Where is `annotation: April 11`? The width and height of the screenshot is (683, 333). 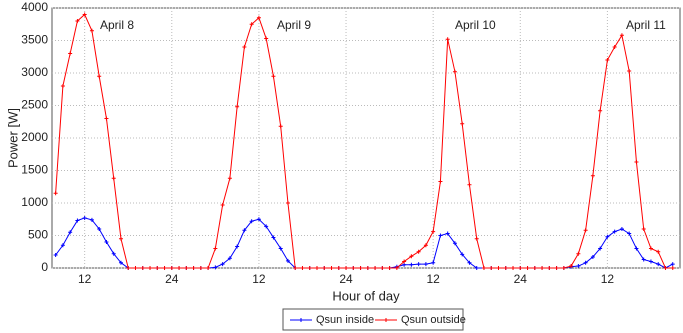
annotation: April 11 is located at coordinates (646, 25).